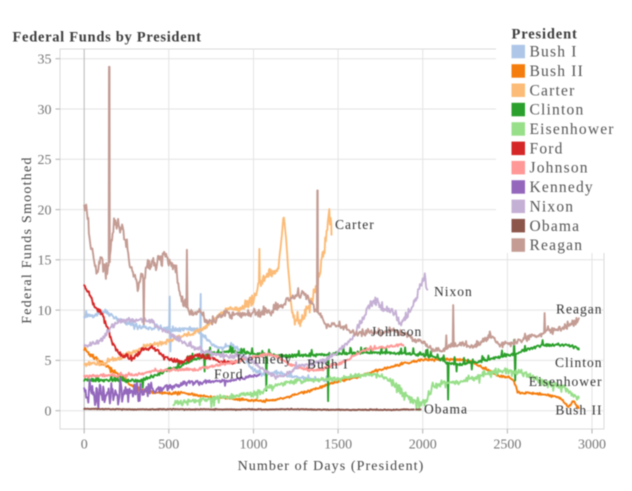 Image resolution: width=632 pixels, height=491 pixels. What do you see at coordinates (45, 160) in the screenshot?
I see `svg-text: 25` at bounding box center [45, 160].